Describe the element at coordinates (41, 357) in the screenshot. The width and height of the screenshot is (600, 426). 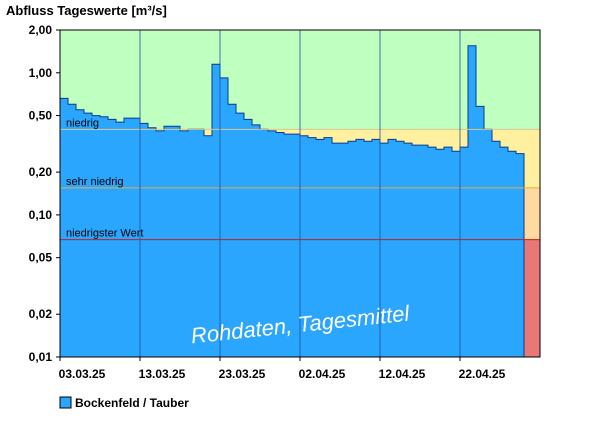
I see `y-tick-label-0: 0,01` at that location.